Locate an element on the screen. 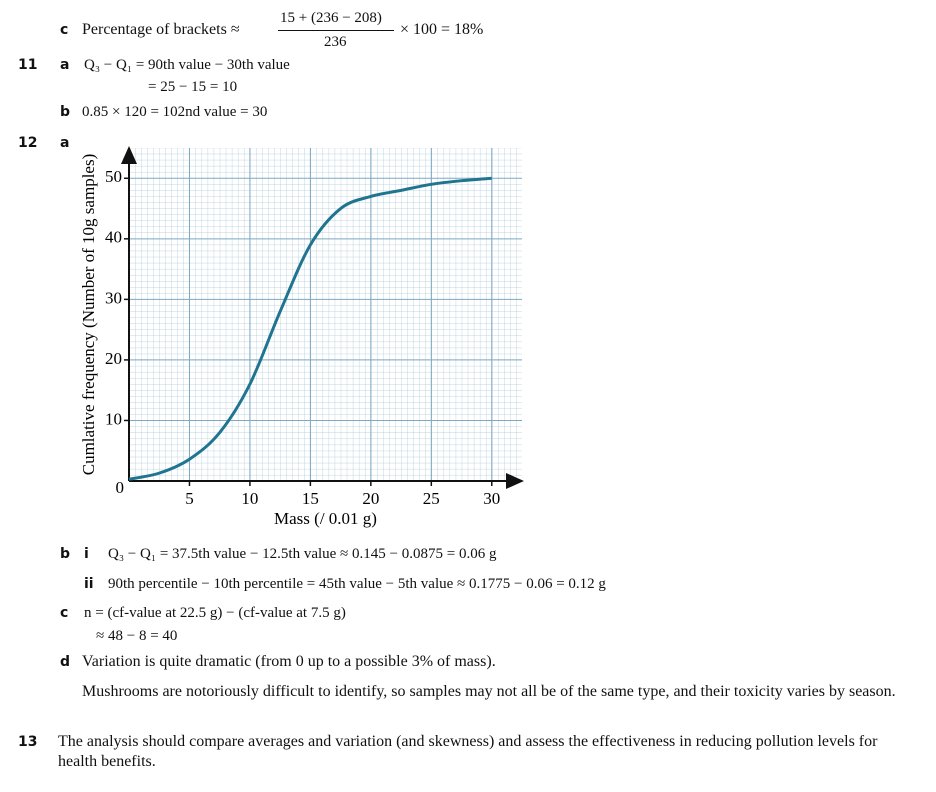 This screenshot has height=792, width=936. text: × 100 = 18% is located at coordinates (442, 29).